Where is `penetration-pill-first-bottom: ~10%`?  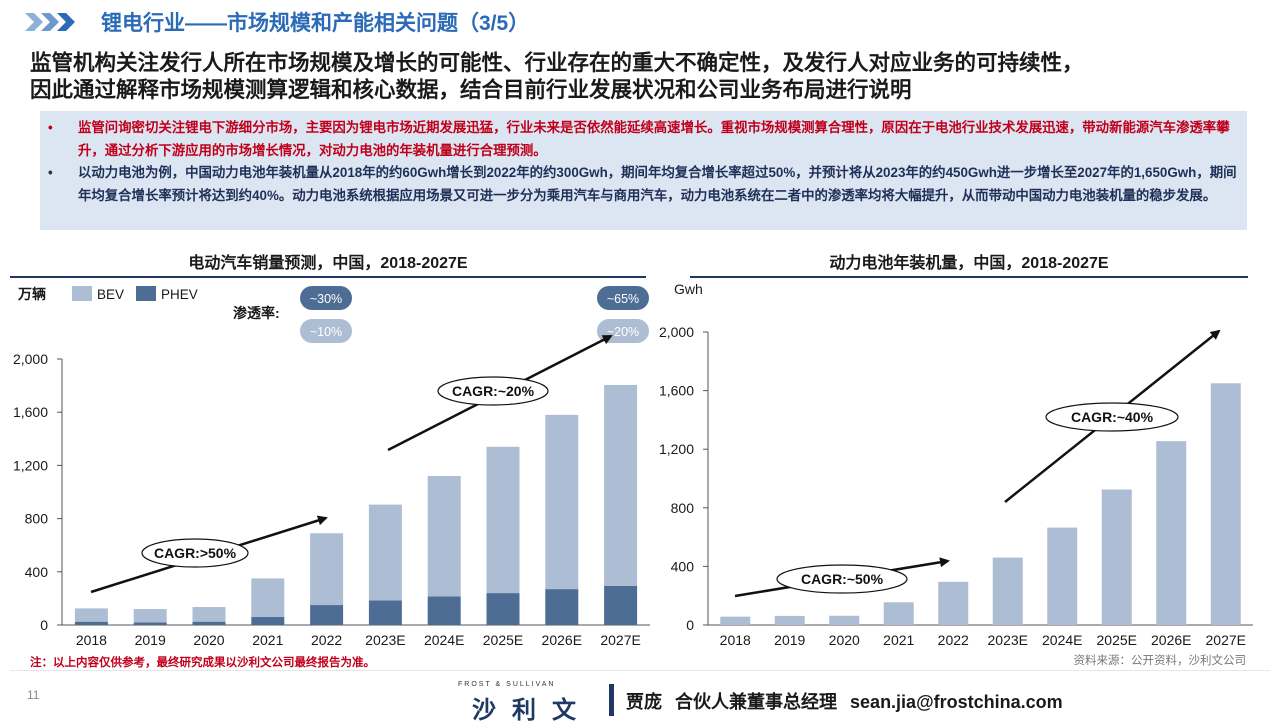 penetration-pill-first-bottom: ~10% is located at coordinates (326, 332).